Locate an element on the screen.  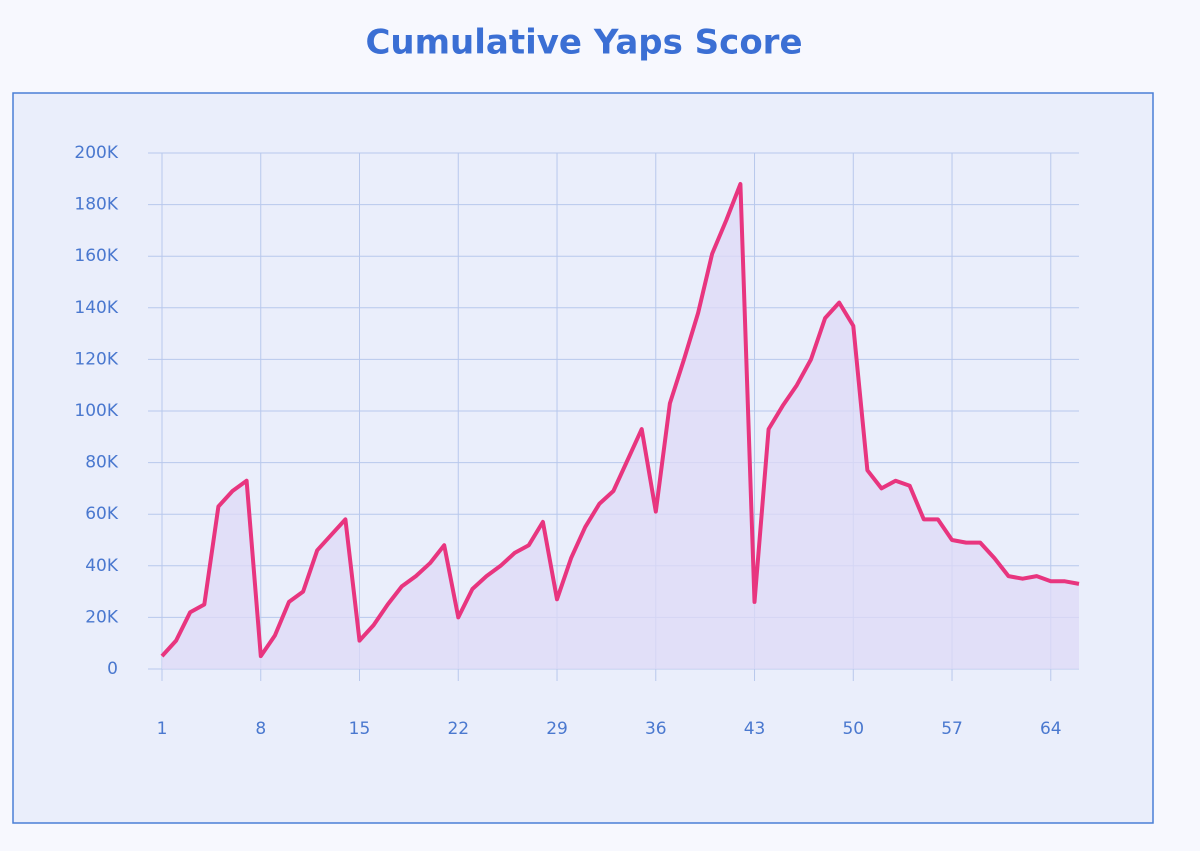
x-tick-label: 36 is located at coordinates (656, 729).